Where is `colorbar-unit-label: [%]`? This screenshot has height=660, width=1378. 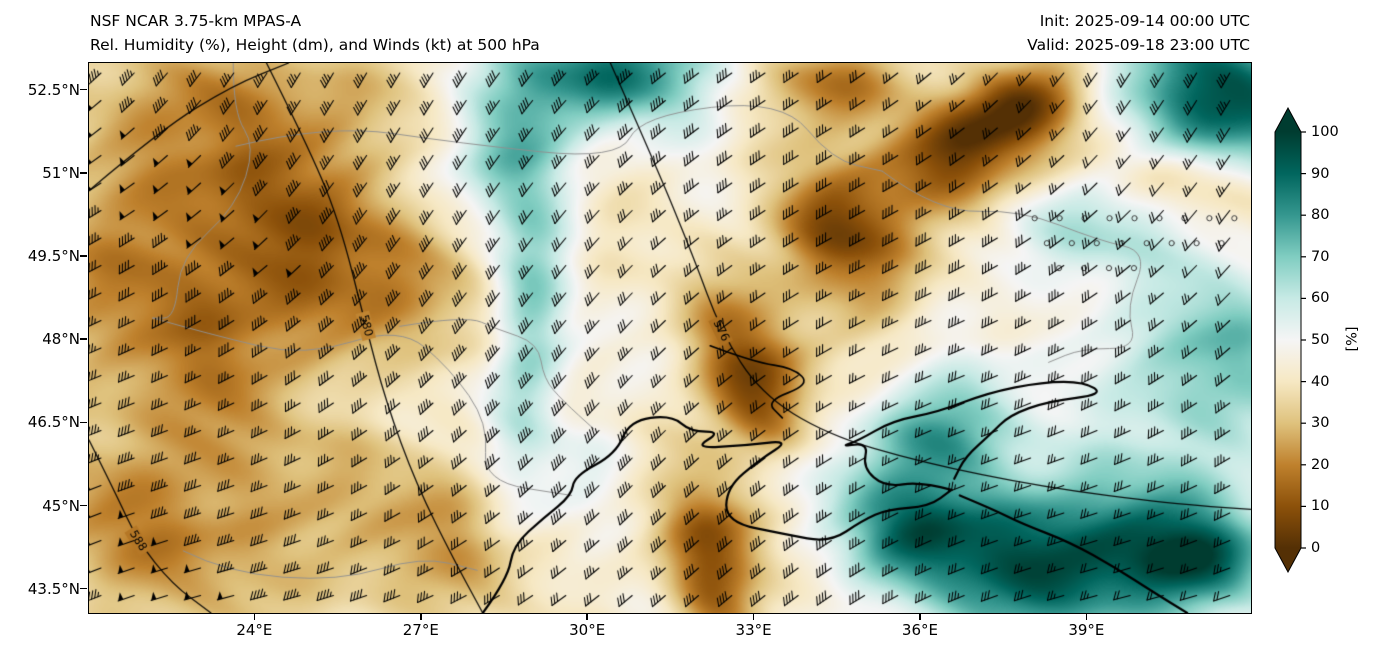 colorbar-unit-label: [%] is located at coordinates (1352, 339).